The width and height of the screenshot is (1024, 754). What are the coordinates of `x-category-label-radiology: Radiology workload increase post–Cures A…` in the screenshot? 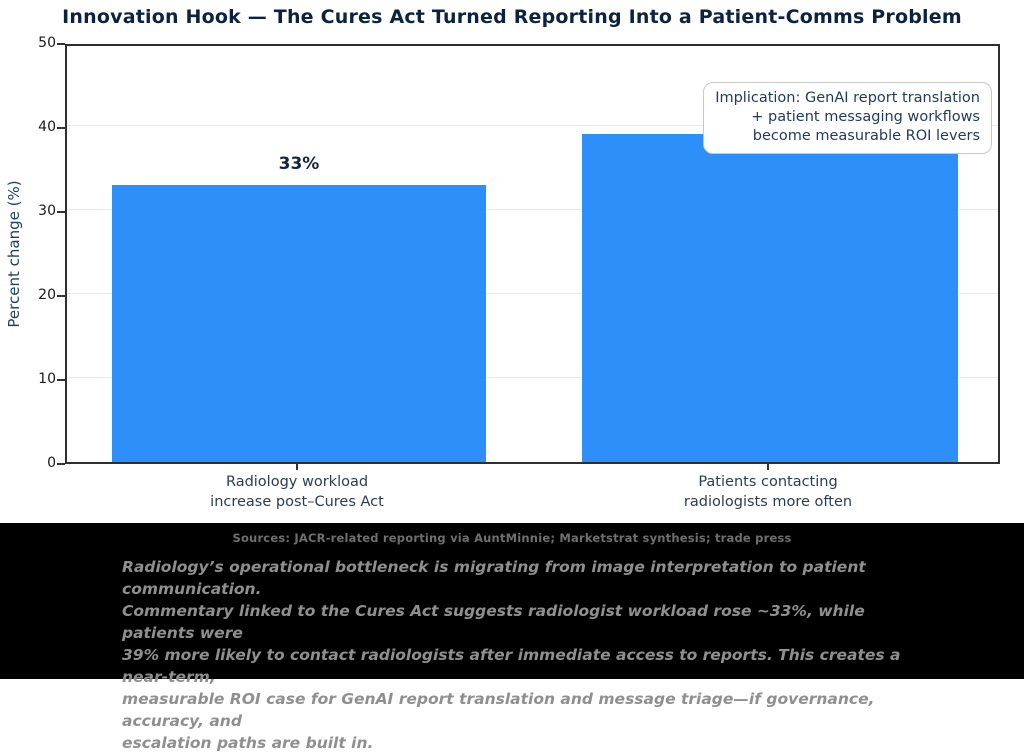 It's located at (297, 492).